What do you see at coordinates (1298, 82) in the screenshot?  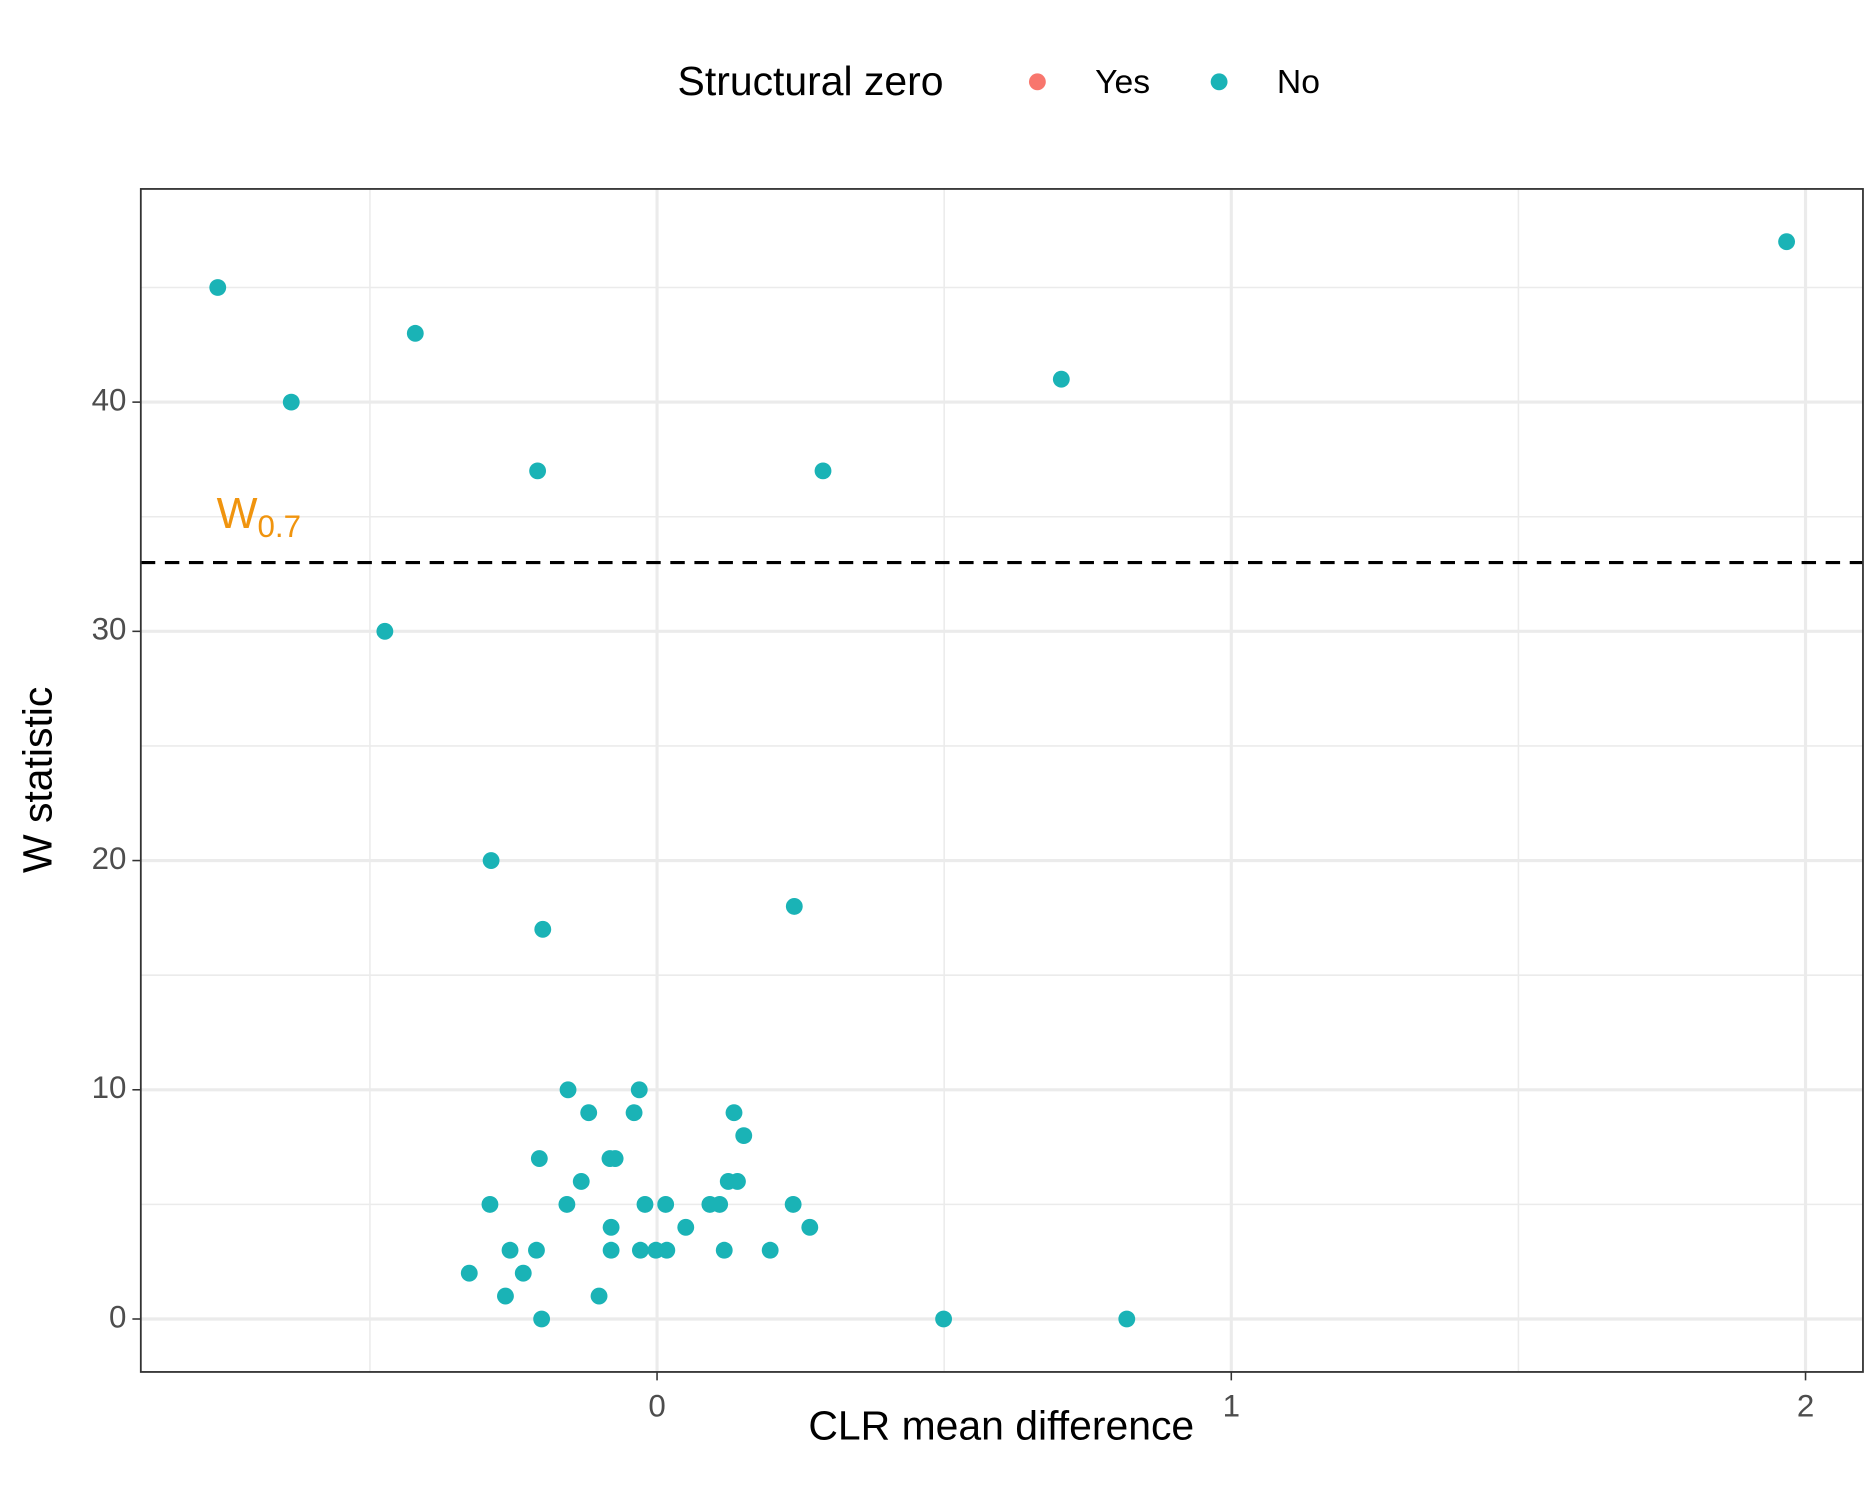 I see `legend-label: No` at bounding box center [1298, 82].